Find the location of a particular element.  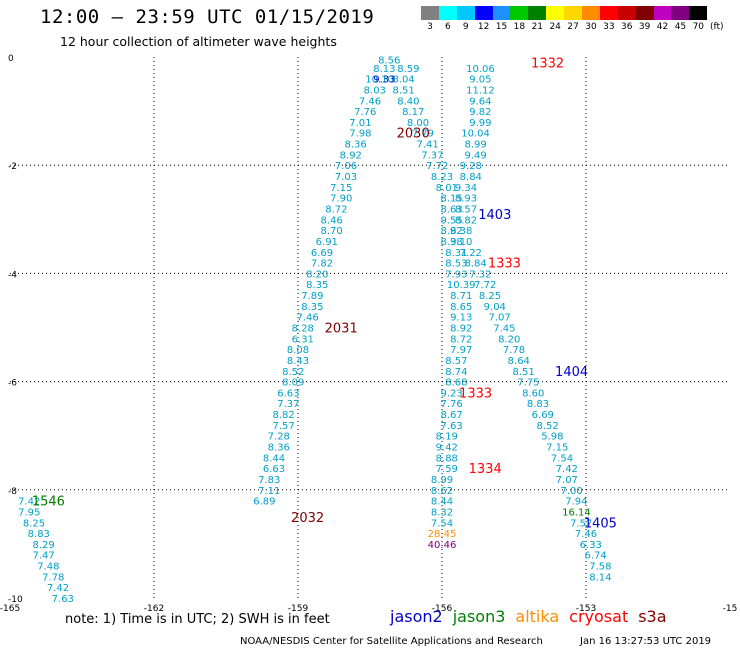

data-point-jason3: 16.14 is located at coordinates (576, 512).